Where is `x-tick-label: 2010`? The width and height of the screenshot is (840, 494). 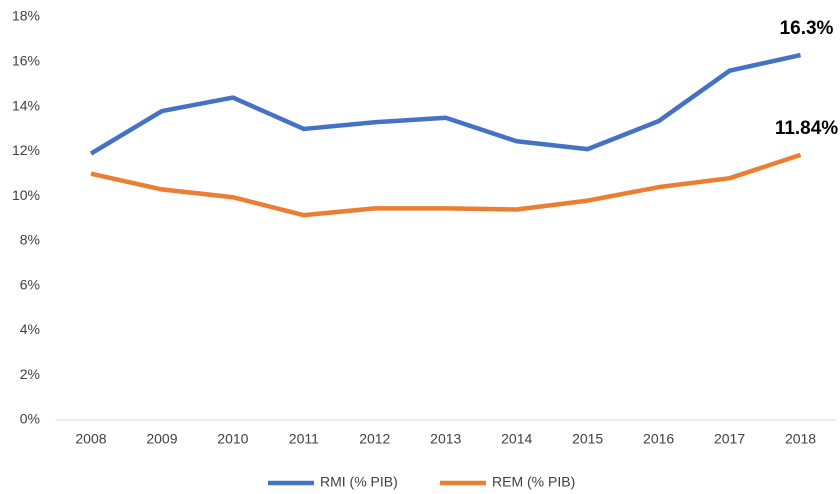 x-tick-label: 2010 is located at coordinates (232, 439).